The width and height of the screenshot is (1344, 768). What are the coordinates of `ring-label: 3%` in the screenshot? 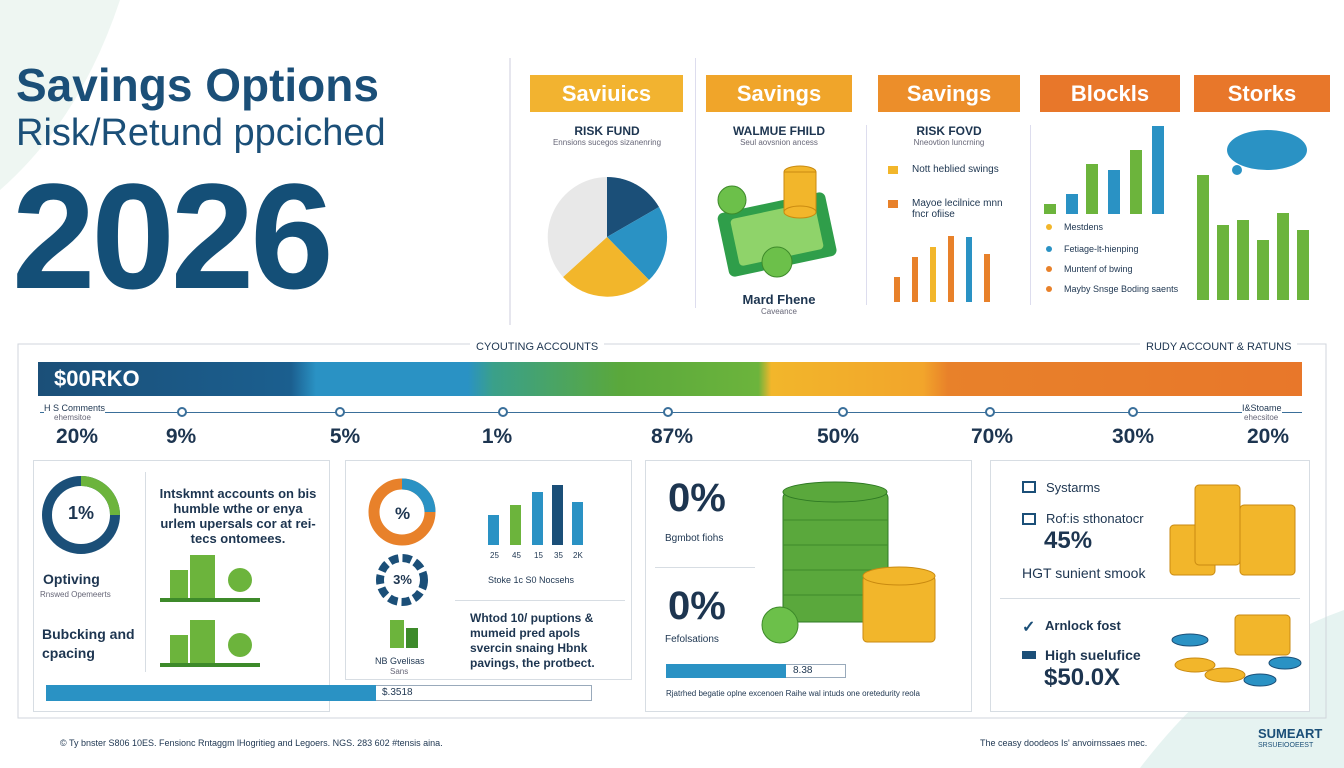 It's located at (402, 579).